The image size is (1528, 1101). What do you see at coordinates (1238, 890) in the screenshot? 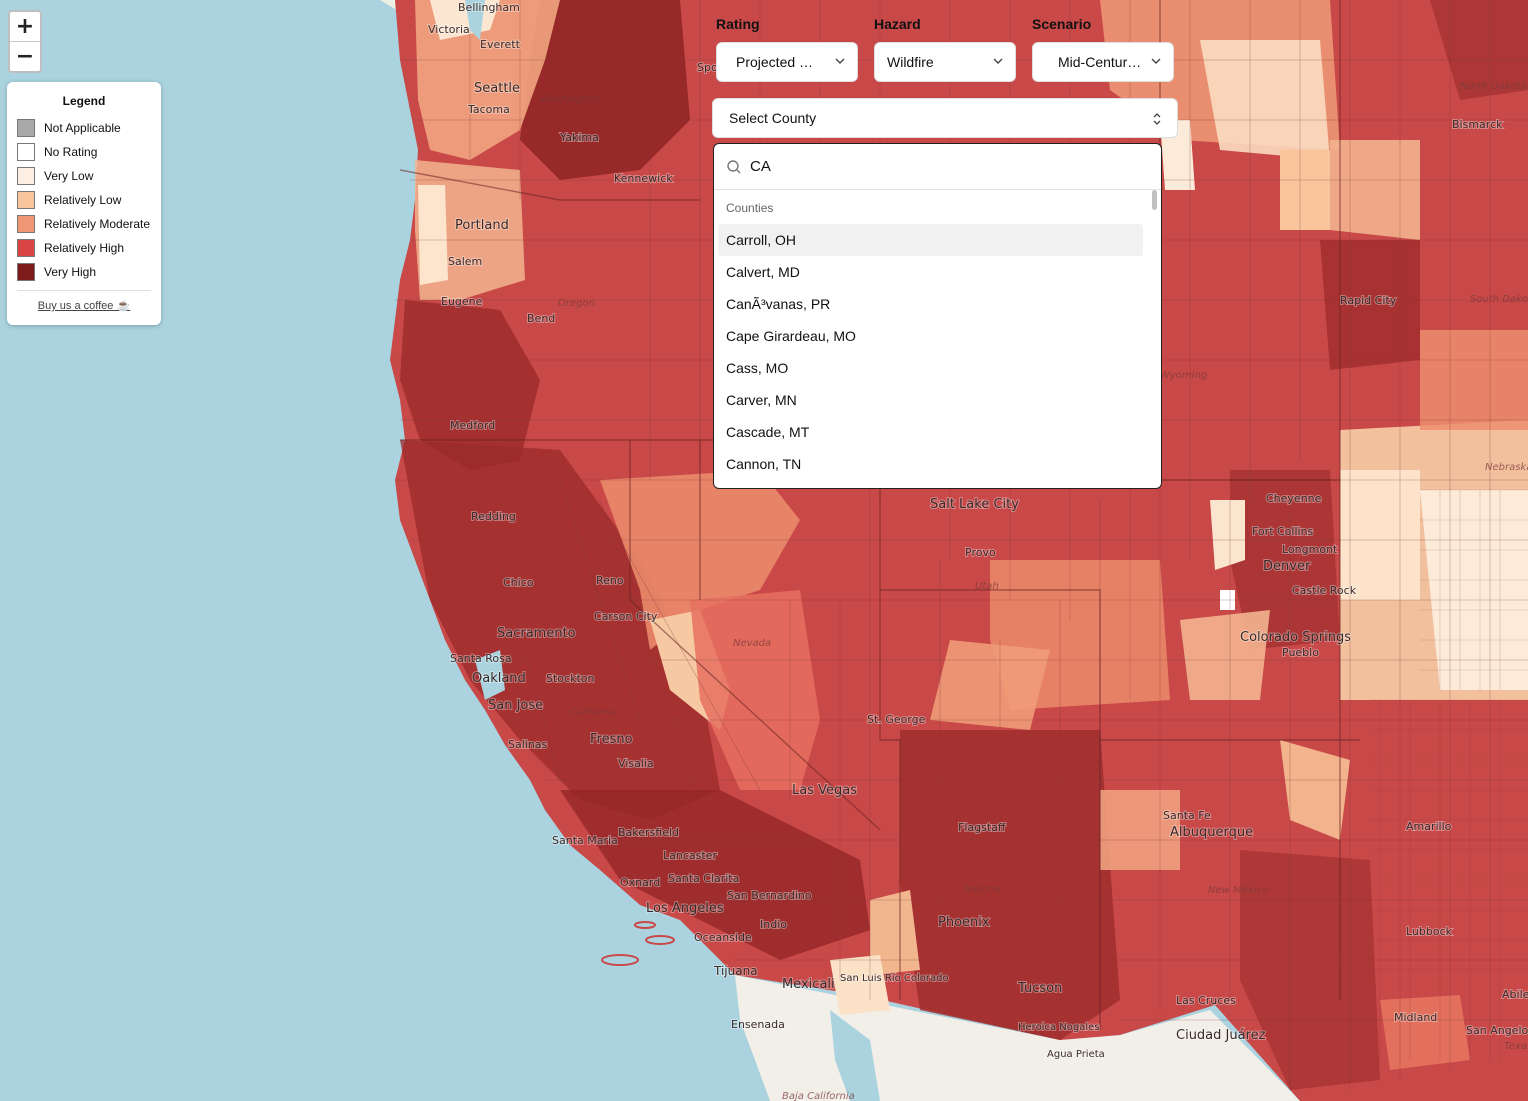
I see `region-label: New Mexico` at bounding box center [1238, 890].